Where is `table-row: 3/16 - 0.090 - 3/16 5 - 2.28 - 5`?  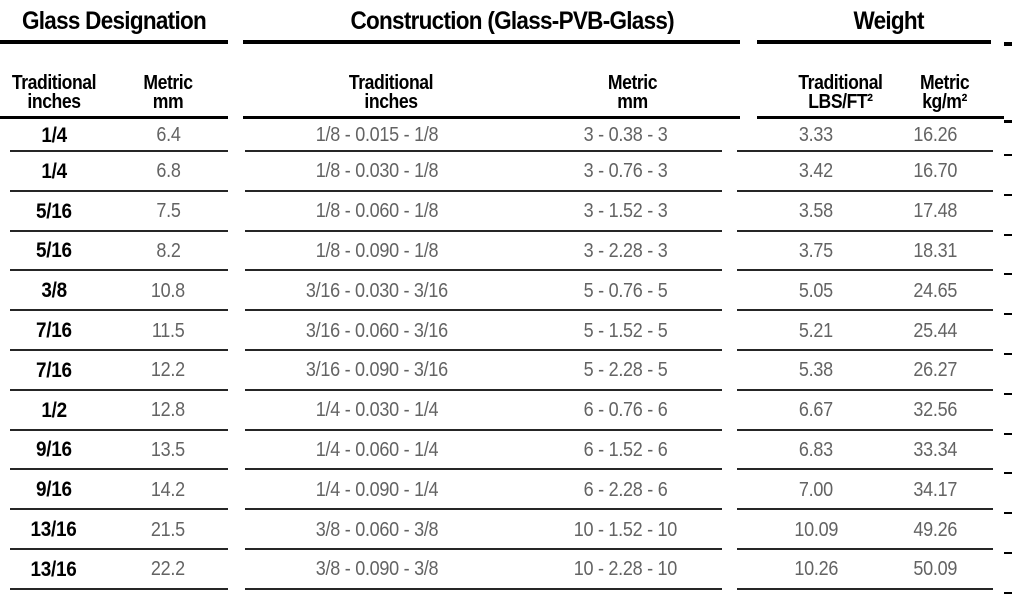
table-row: 3/16 - 0.090 - 3/16 5 - 2.28 - 5 is located at coordinates (491, 371).